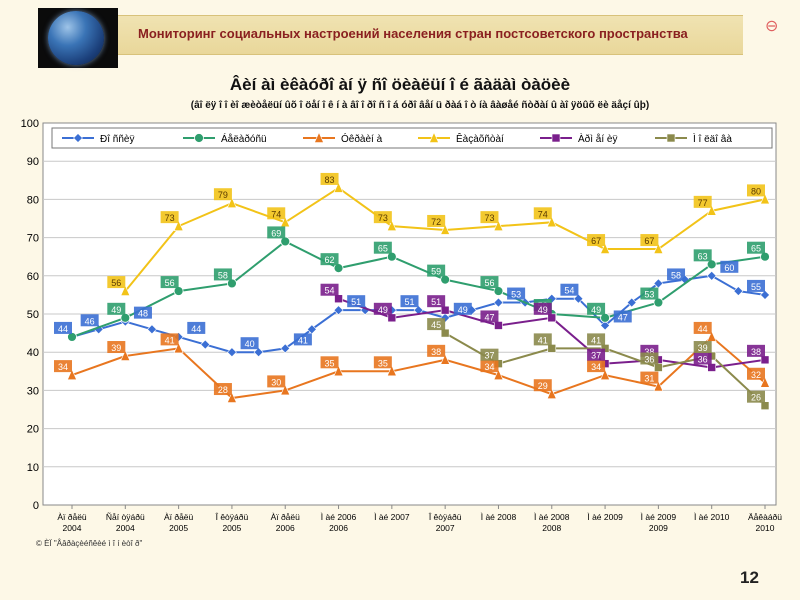 The height and width of the screenshot is (600, 800). Describe the element at coordinates (693, 138) in the screenshot. I see `legend-item: Ì î ëäî âà` at that location.